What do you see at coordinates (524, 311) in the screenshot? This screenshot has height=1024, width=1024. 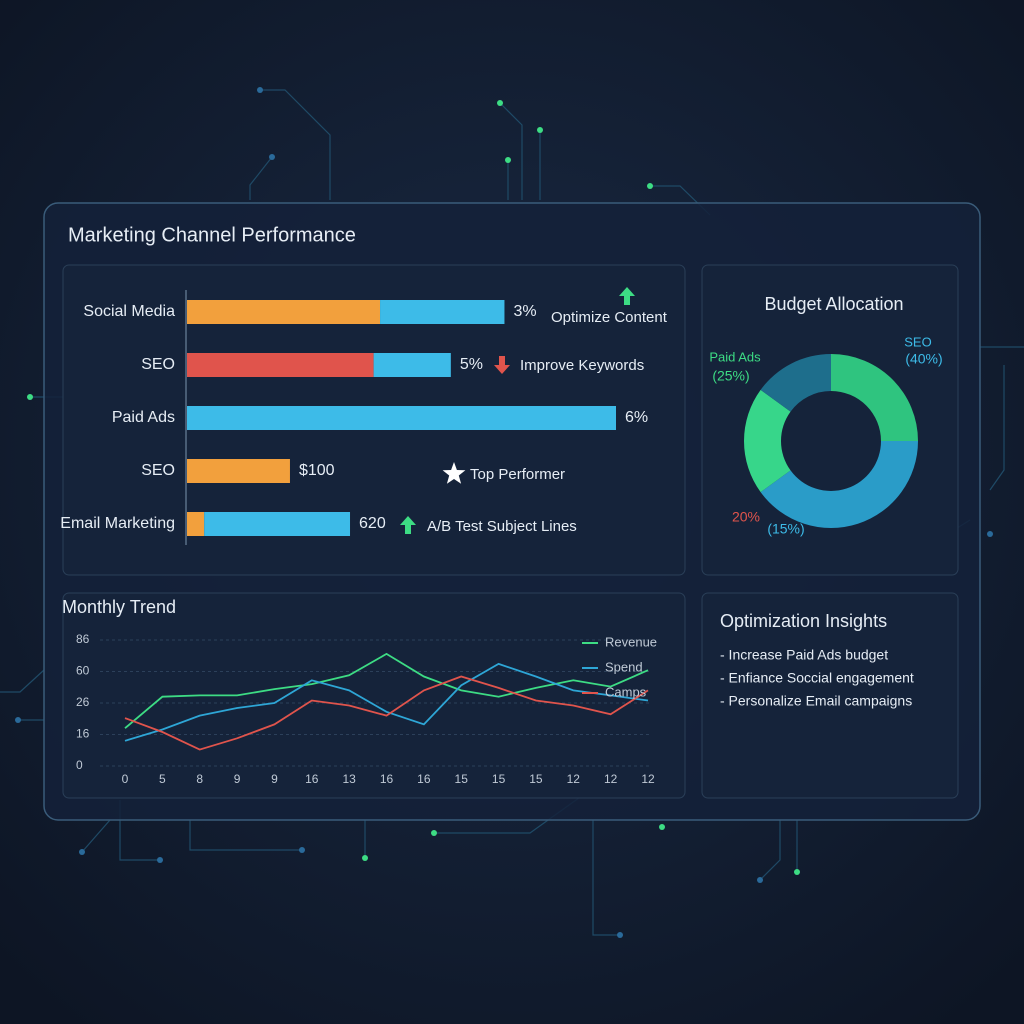 I see `bar-end-label: 3%` at bounding box center [524, 311].